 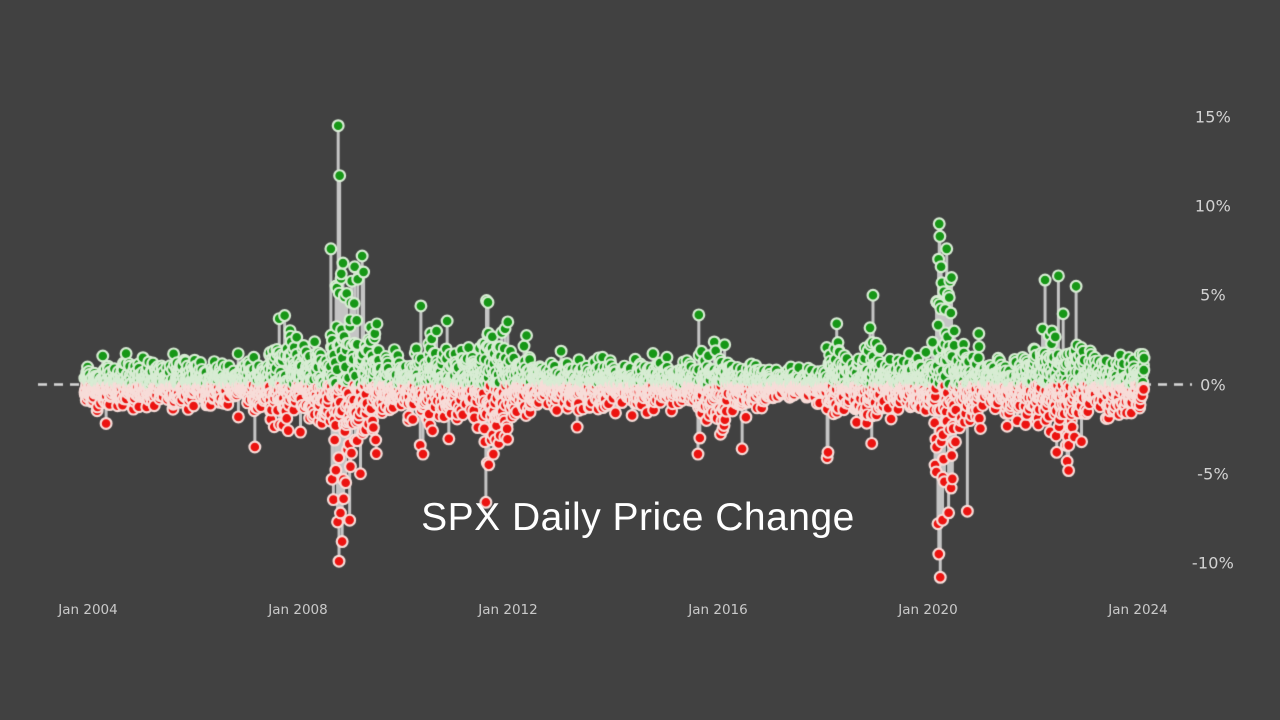 I want to click on y-tick-label: 0%, so click(x=1213, y=384).